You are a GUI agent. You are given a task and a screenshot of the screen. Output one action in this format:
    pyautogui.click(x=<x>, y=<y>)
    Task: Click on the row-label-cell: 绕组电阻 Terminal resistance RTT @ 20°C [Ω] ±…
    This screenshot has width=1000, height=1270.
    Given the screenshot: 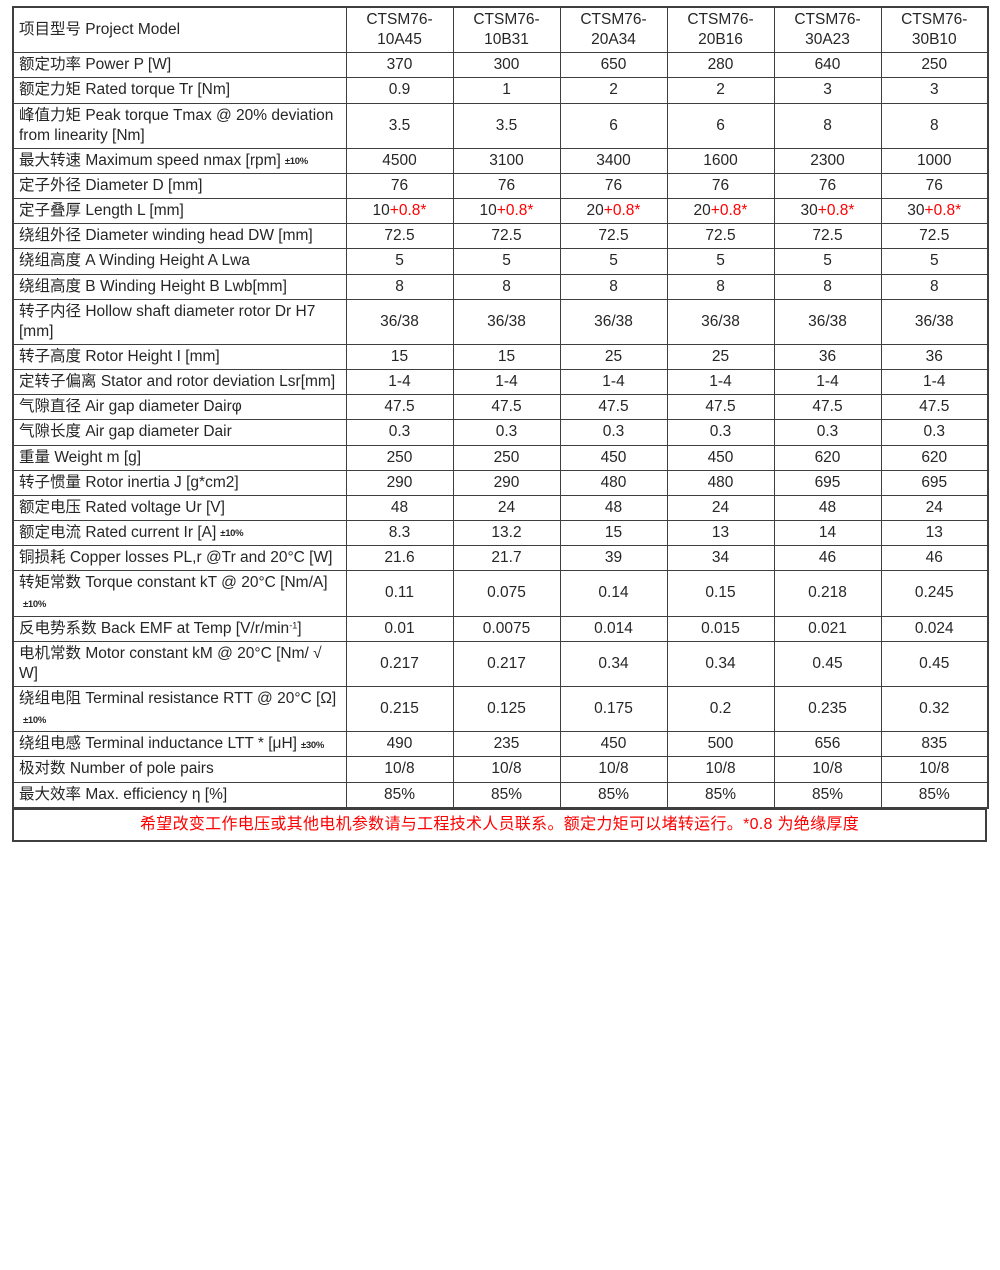 What is the action you would take?
    pyautogui.click(x=179, y=709)
    